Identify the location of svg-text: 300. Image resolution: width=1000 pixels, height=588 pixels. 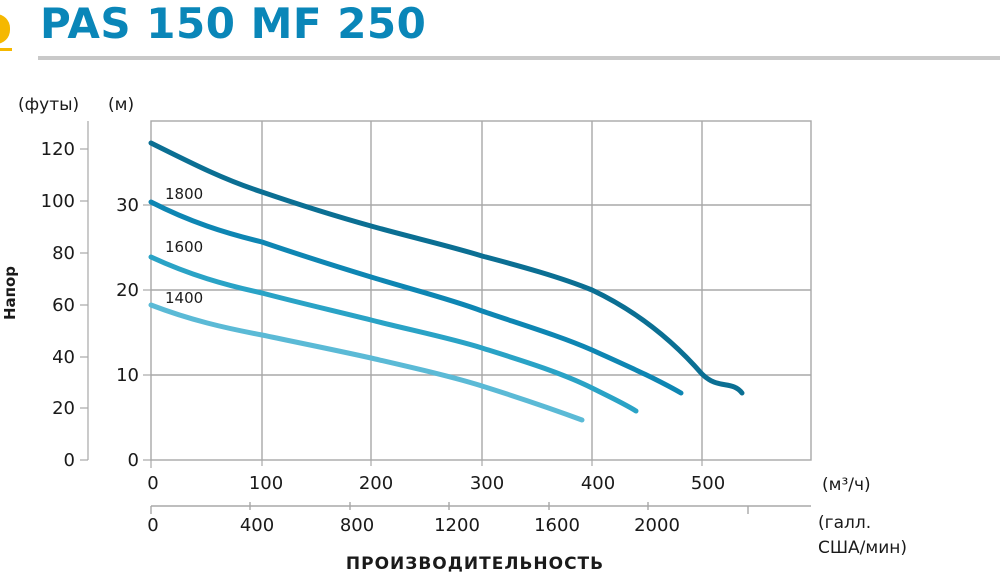
(487, 483).